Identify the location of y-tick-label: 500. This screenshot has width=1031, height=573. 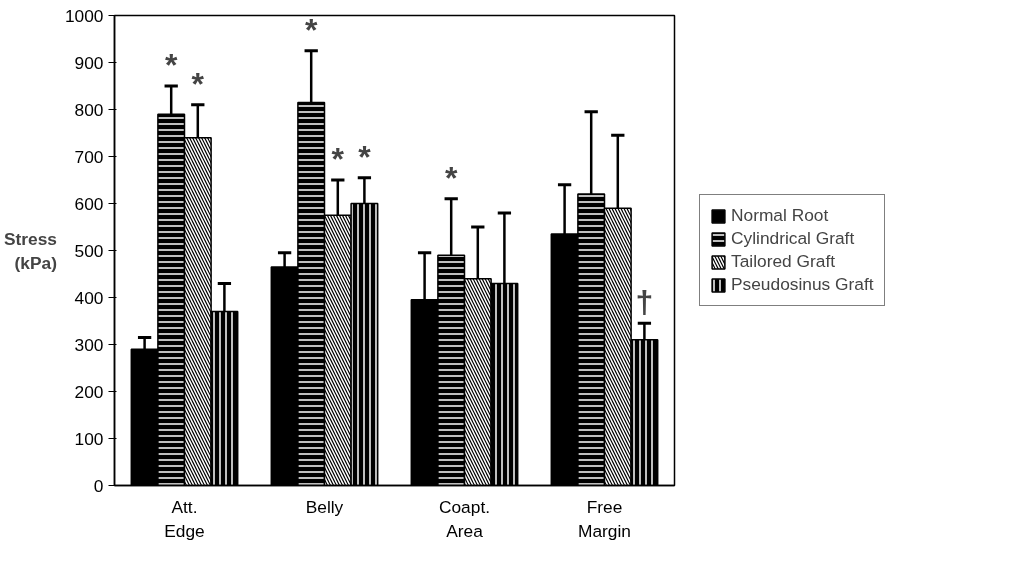
(89, 250).